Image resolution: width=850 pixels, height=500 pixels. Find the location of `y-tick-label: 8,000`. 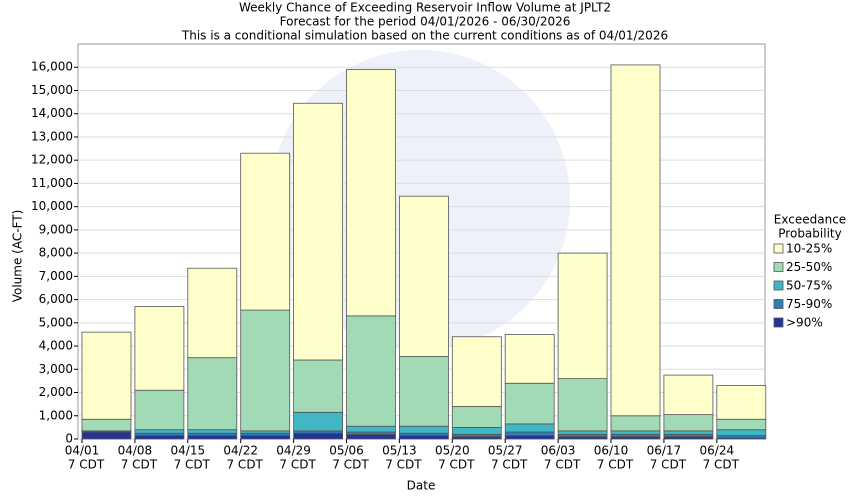

y-tick-label: 8,000 is located at coordinates (56, 253).